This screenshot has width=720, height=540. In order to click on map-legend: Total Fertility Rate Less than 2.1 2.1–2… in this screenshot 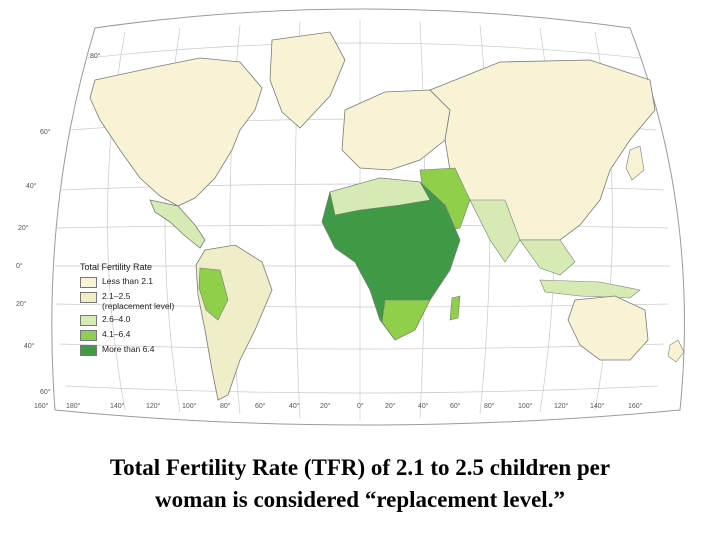, I will do `click(132, 310)`.